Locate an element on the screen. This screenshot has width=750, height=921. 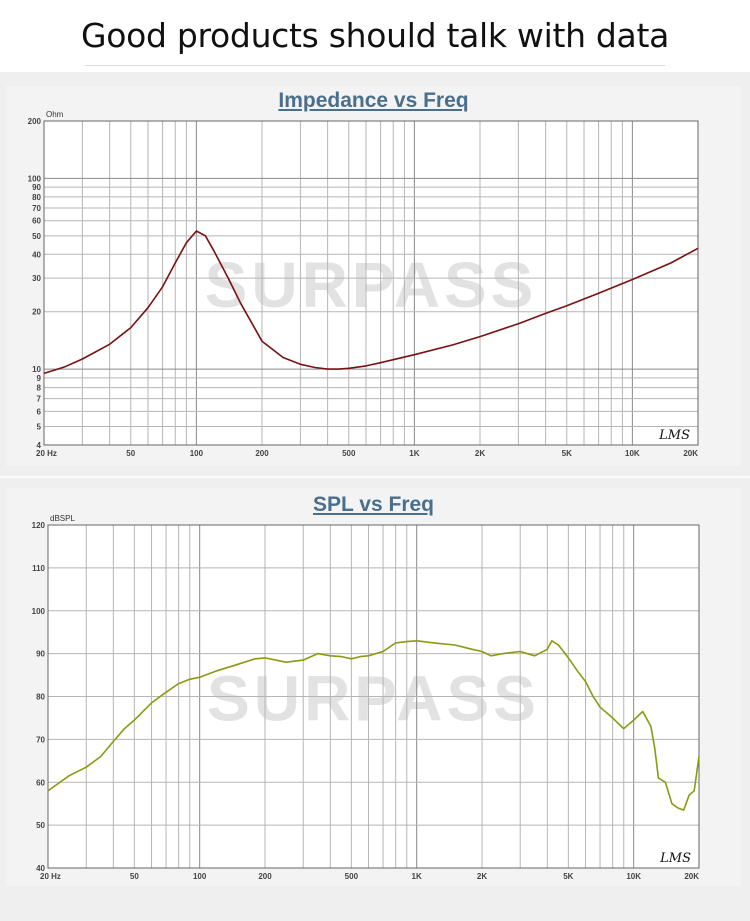
banner-divider is located at coordinates (375, 65).